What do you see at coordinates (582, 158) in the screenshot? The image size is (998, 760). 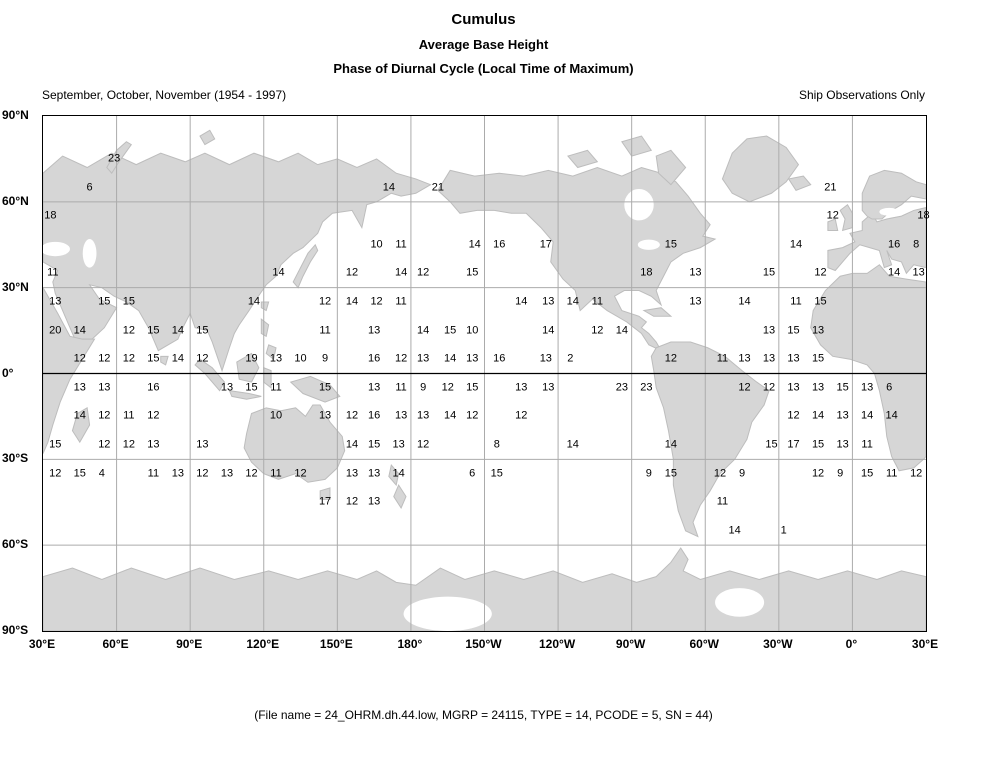 I see `arctic-island-victoria` at bounding box center [582, 158].